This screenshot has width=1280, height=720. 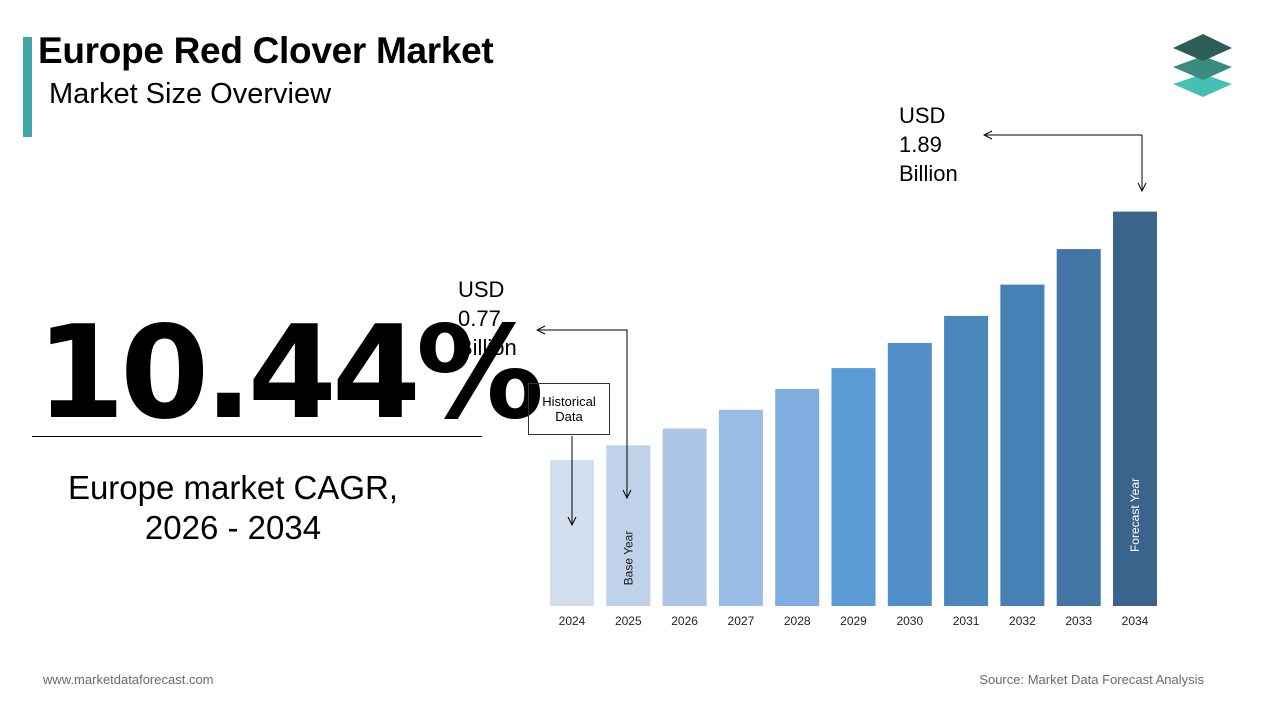 What do you see at coordinates (1135, 621) in the screenshot?
I see `x-tick-label: 2034` at bounding box center [1135, 621].